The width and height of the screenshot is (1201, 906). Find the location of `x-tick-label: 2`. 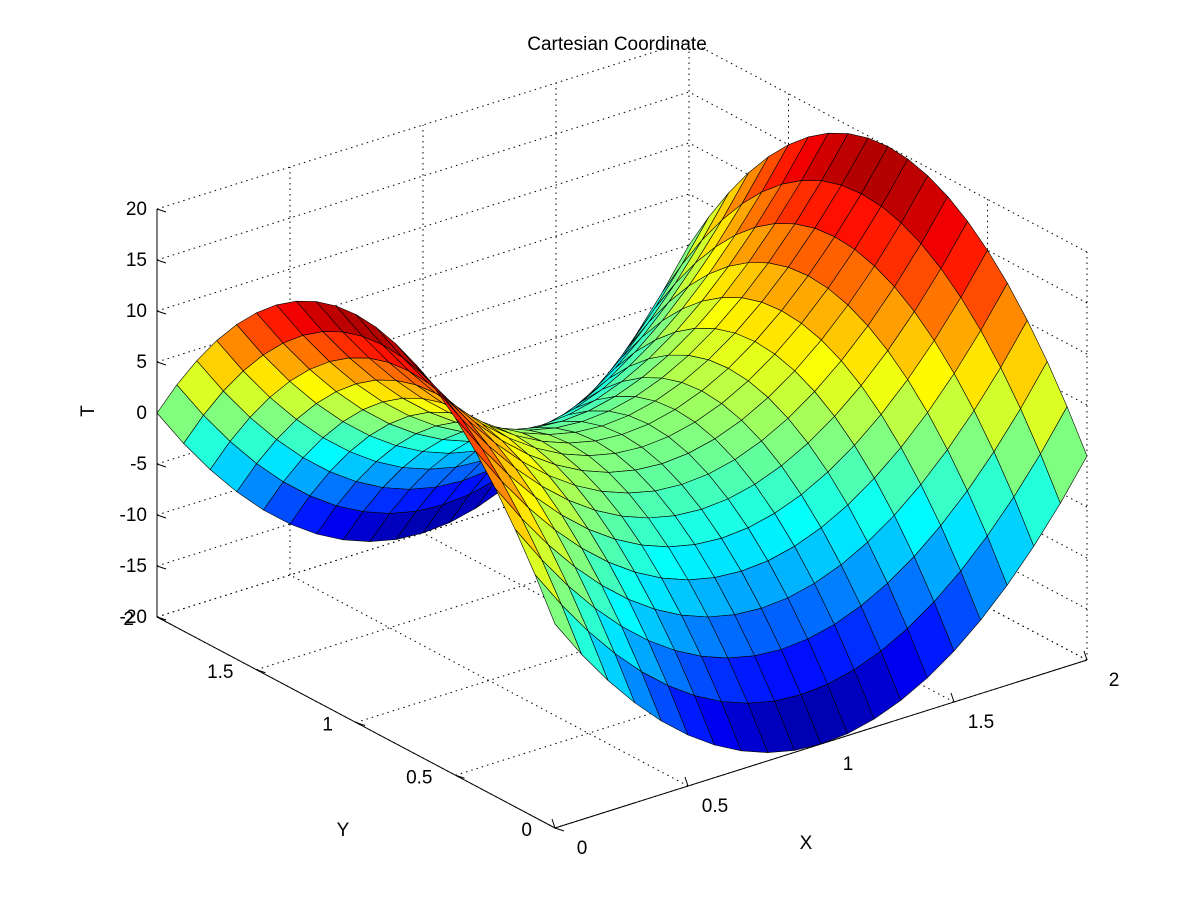

x-tick-label: 2 is located at coordinates (1114, 680).